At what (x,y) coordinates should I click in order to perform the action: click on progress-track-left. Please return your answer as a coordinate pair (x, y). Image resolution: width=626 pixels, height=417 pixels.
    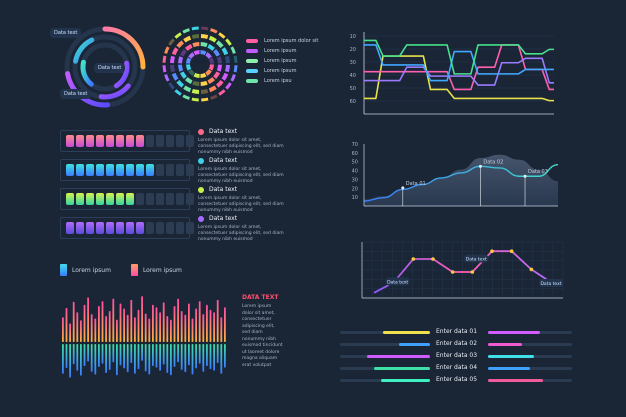
    Looking at the image, I should click on (385, 344).